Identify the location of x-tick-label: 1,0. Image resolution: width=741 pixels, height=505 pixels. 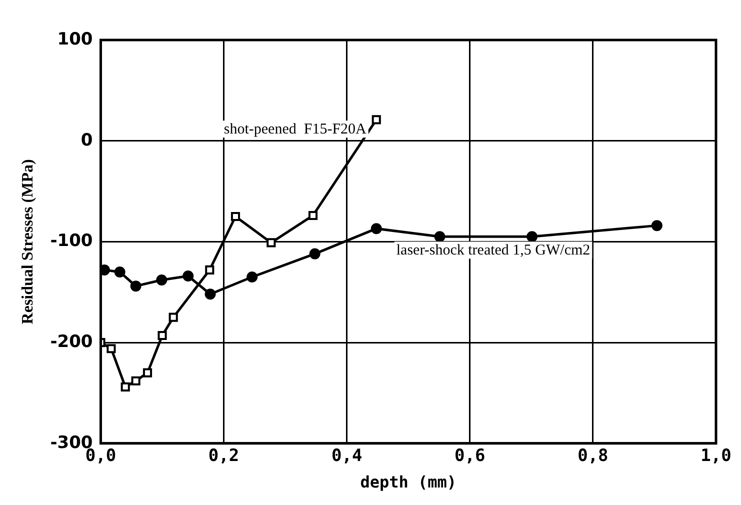
(716, 456).